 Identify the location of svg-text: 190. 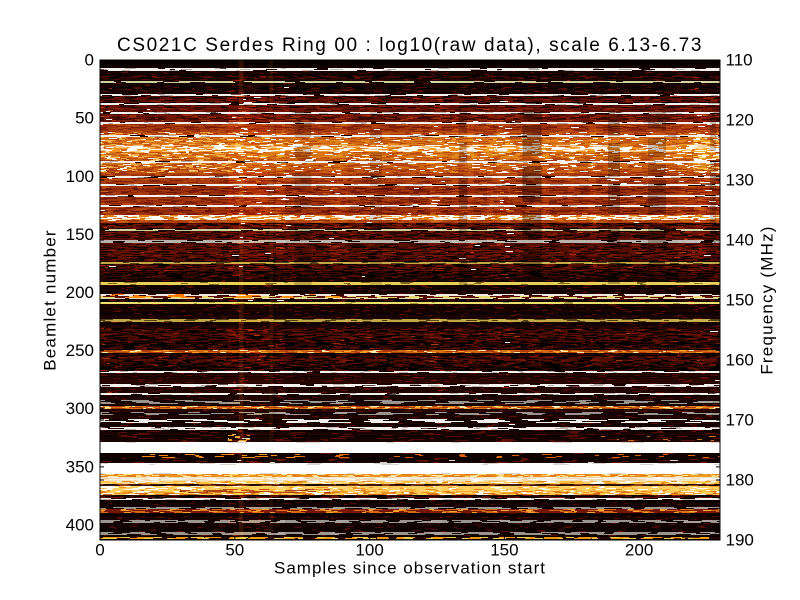
(740, 540).